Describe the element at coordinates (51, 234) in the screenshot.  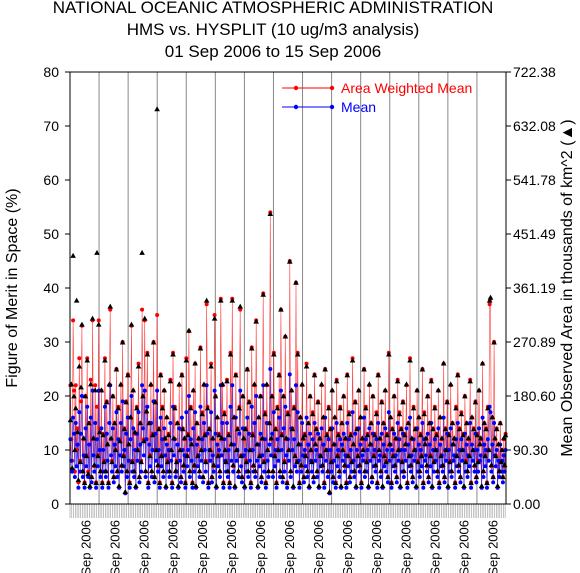
I see `y-left-tick-label: 50` at that location.